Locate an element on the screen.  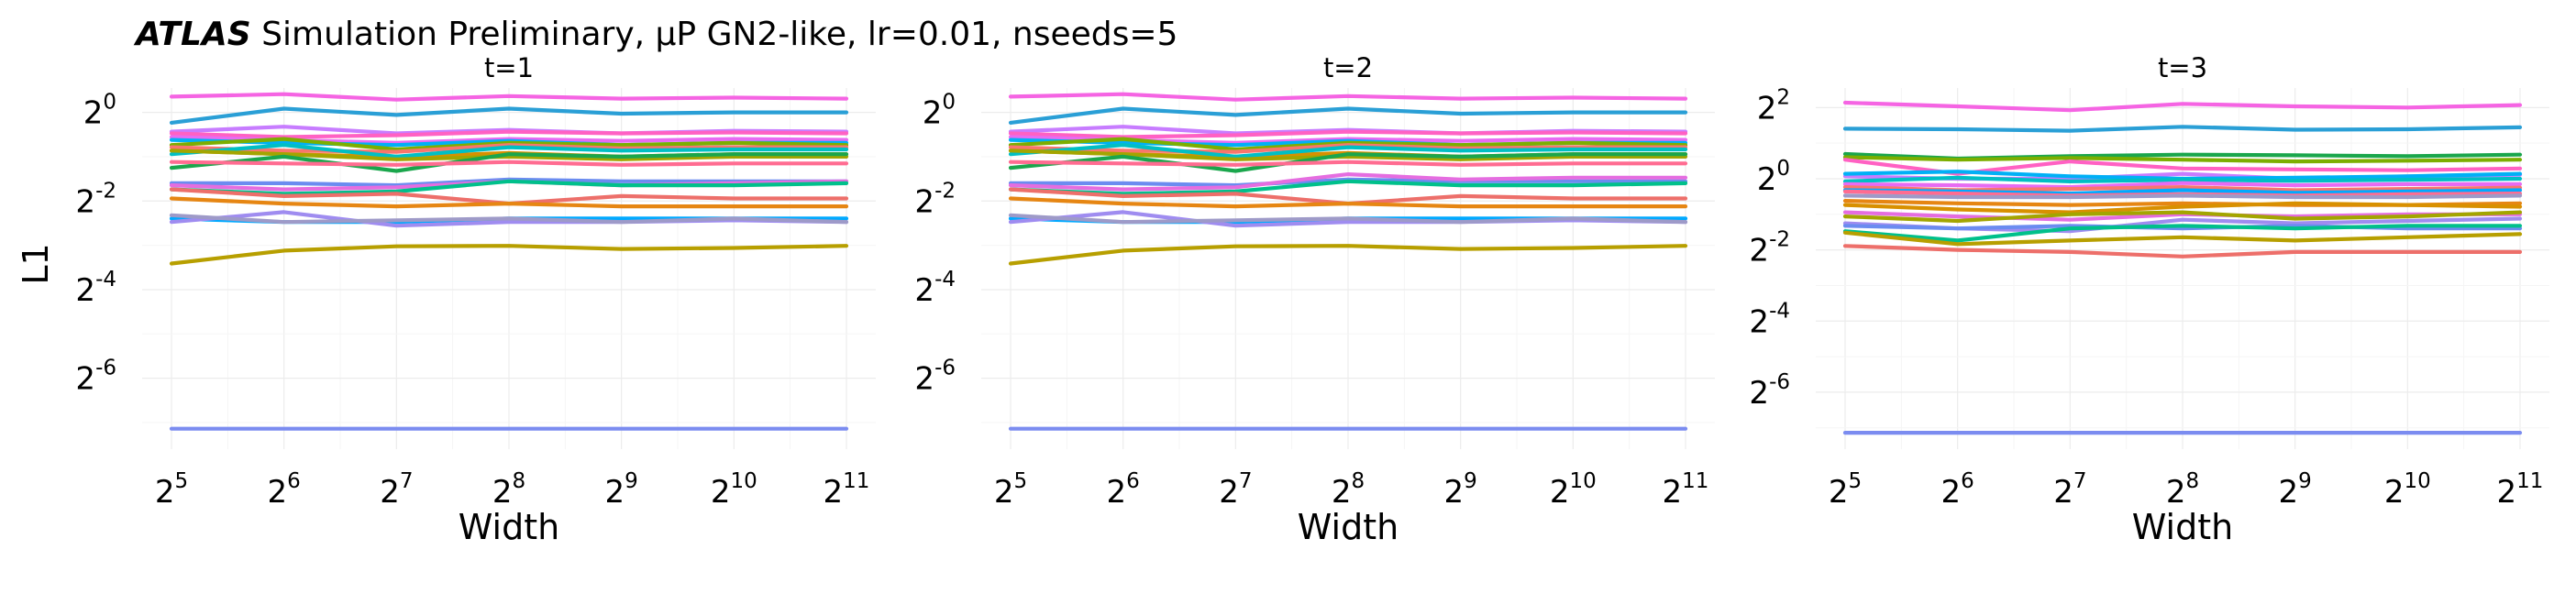
panel-title: t=3 is located at coordinates (2182, 67).